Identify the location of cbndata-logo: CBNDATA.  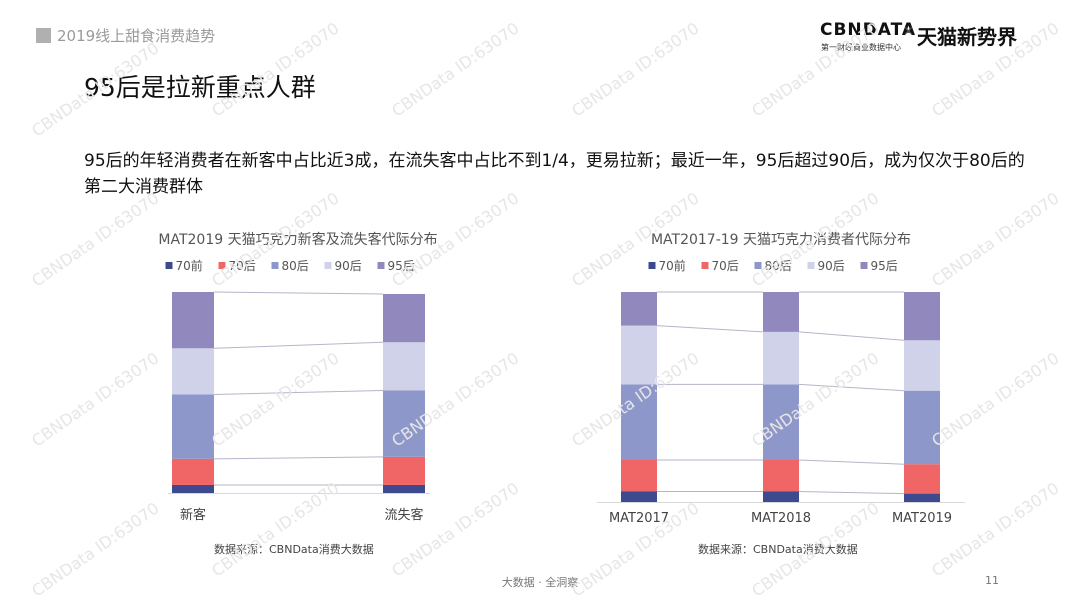
(868, 30).